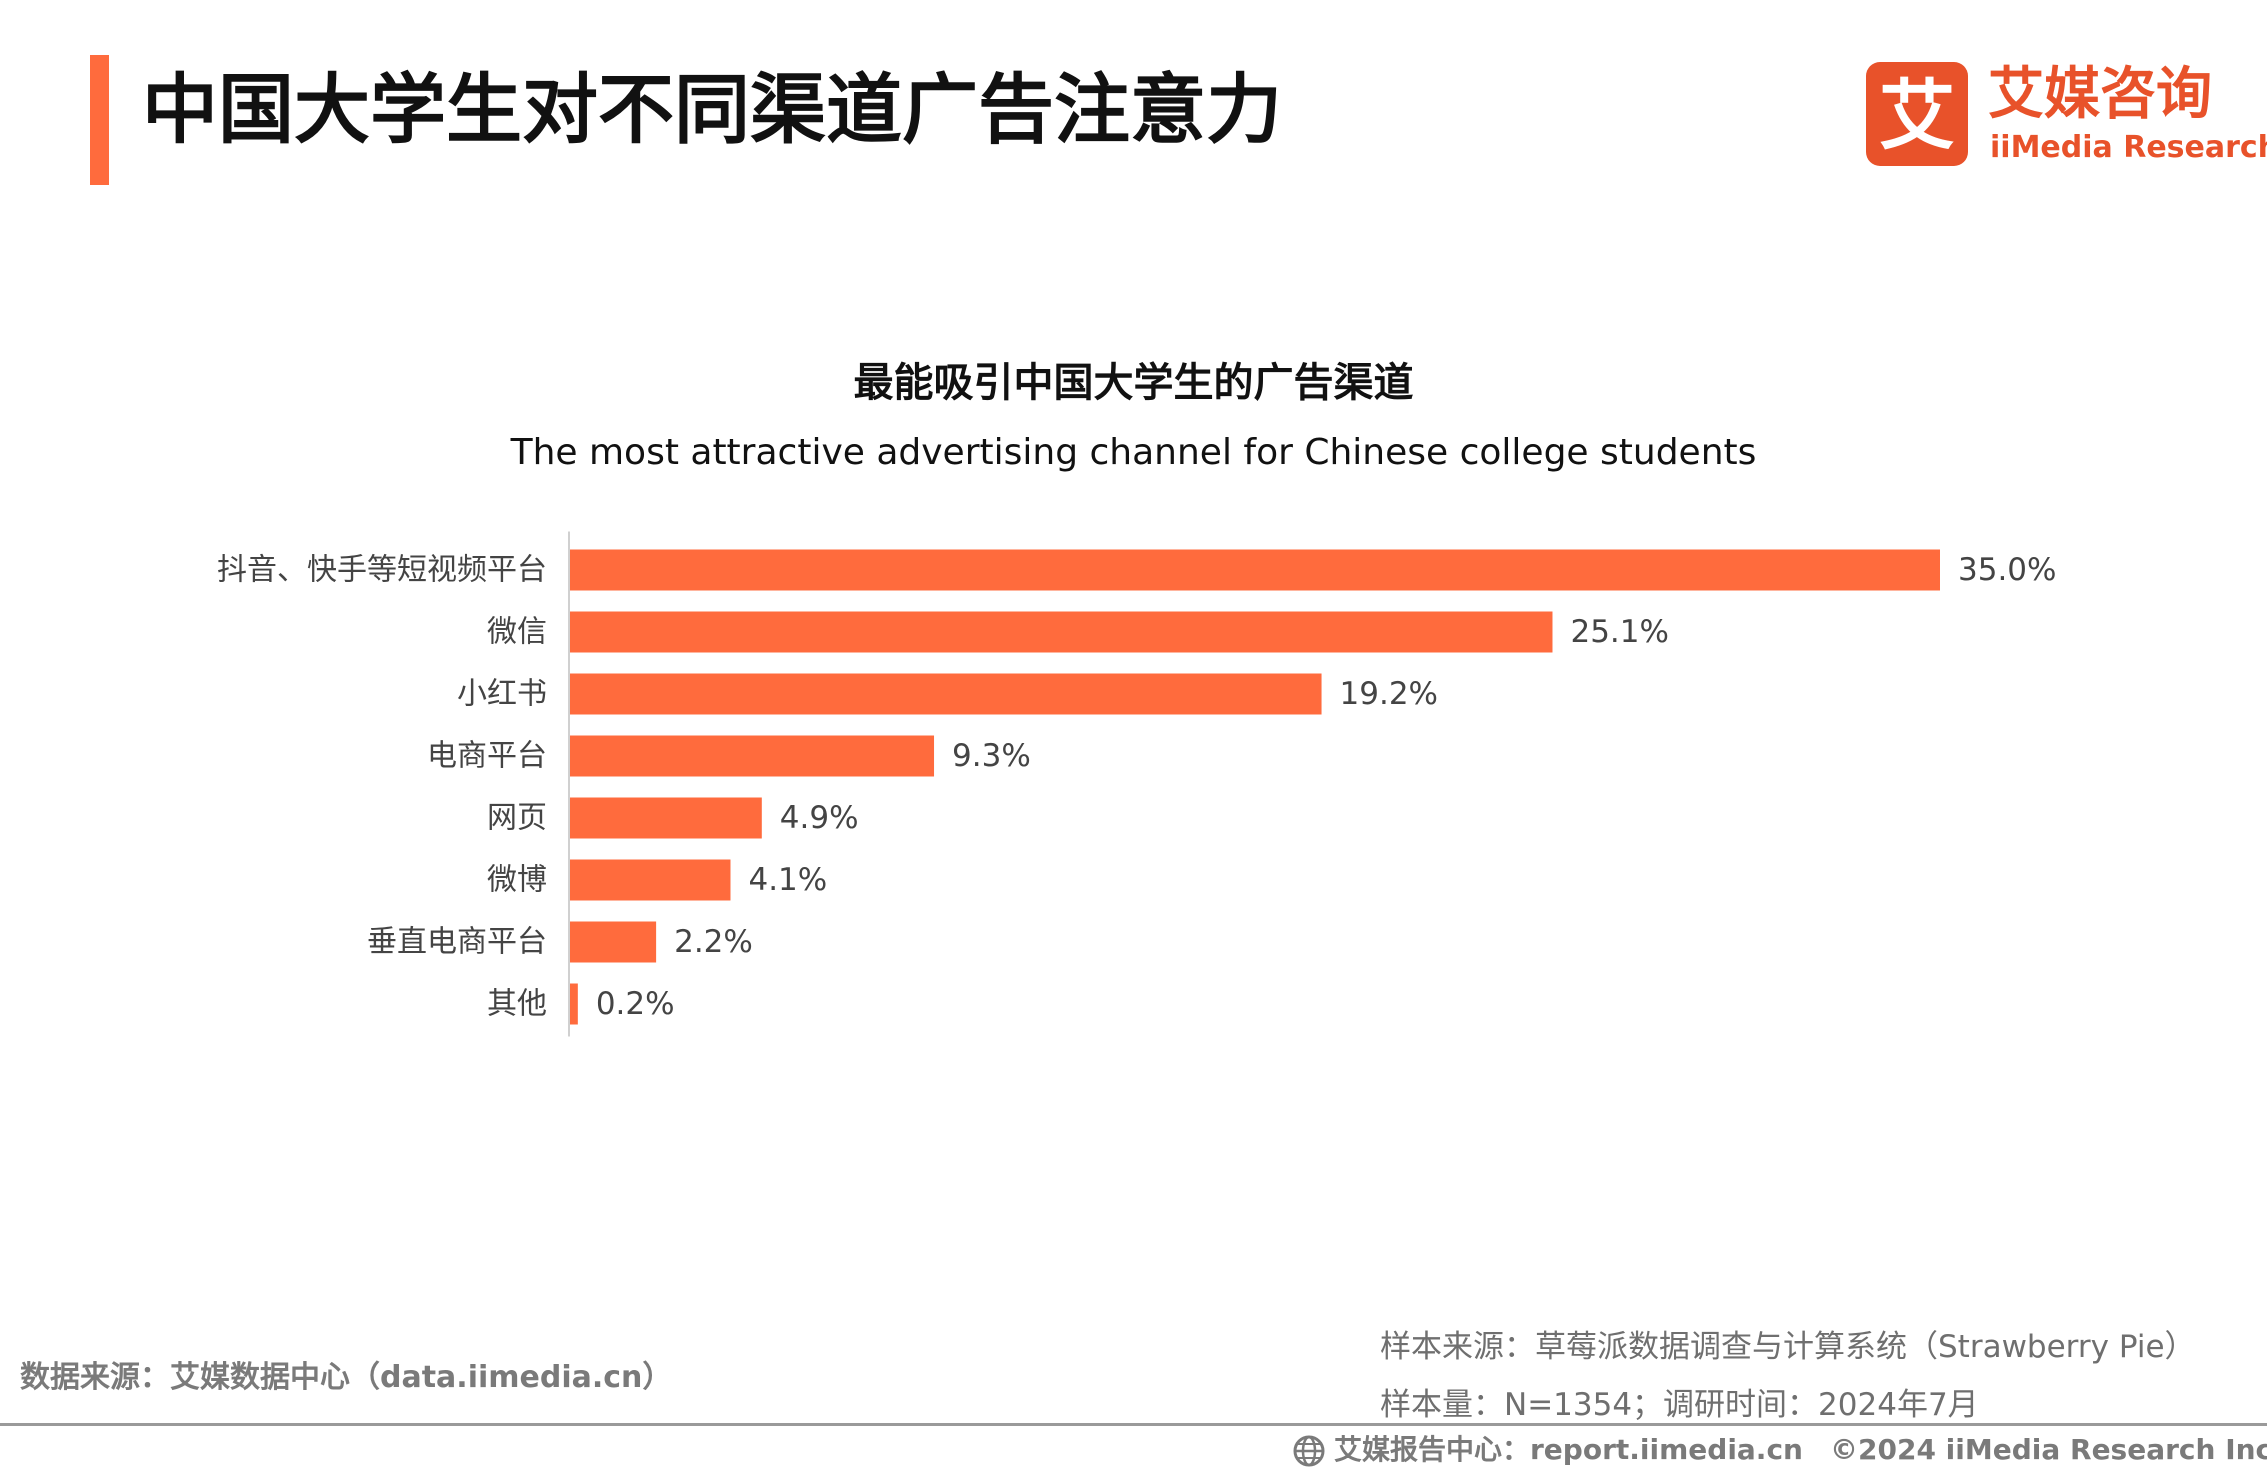  I want to click on logo-glyph: 艾, so click(1917, 115).